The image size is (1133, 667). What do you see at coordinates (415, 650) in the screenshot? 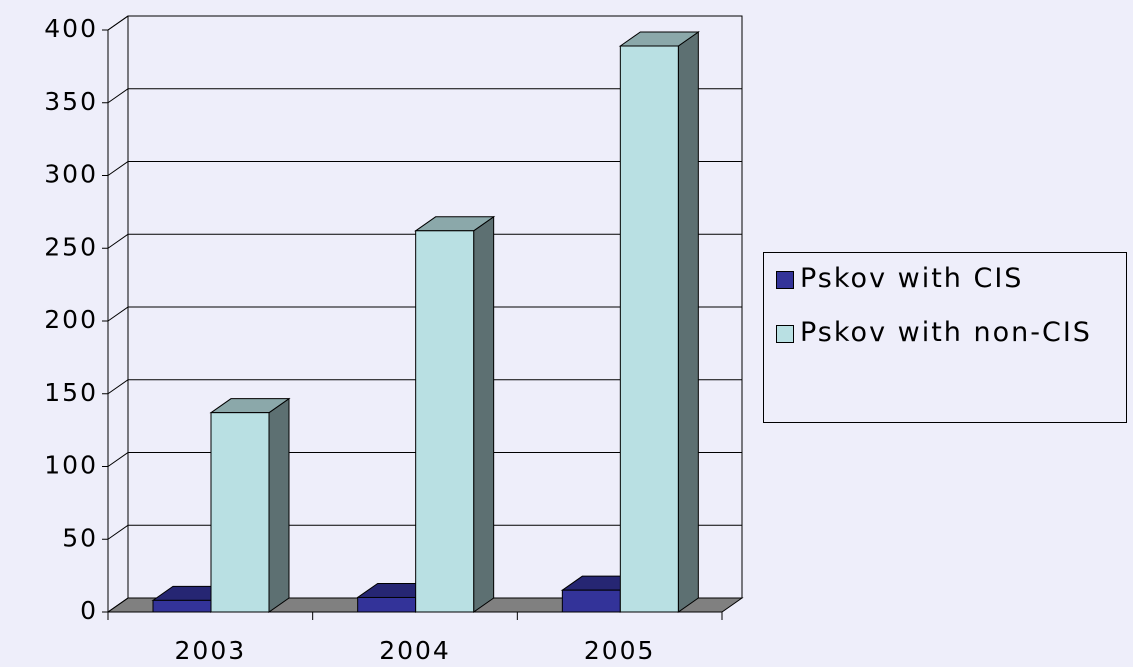
I see `x-tick-label: 2004` at bounding box center [415, 650].